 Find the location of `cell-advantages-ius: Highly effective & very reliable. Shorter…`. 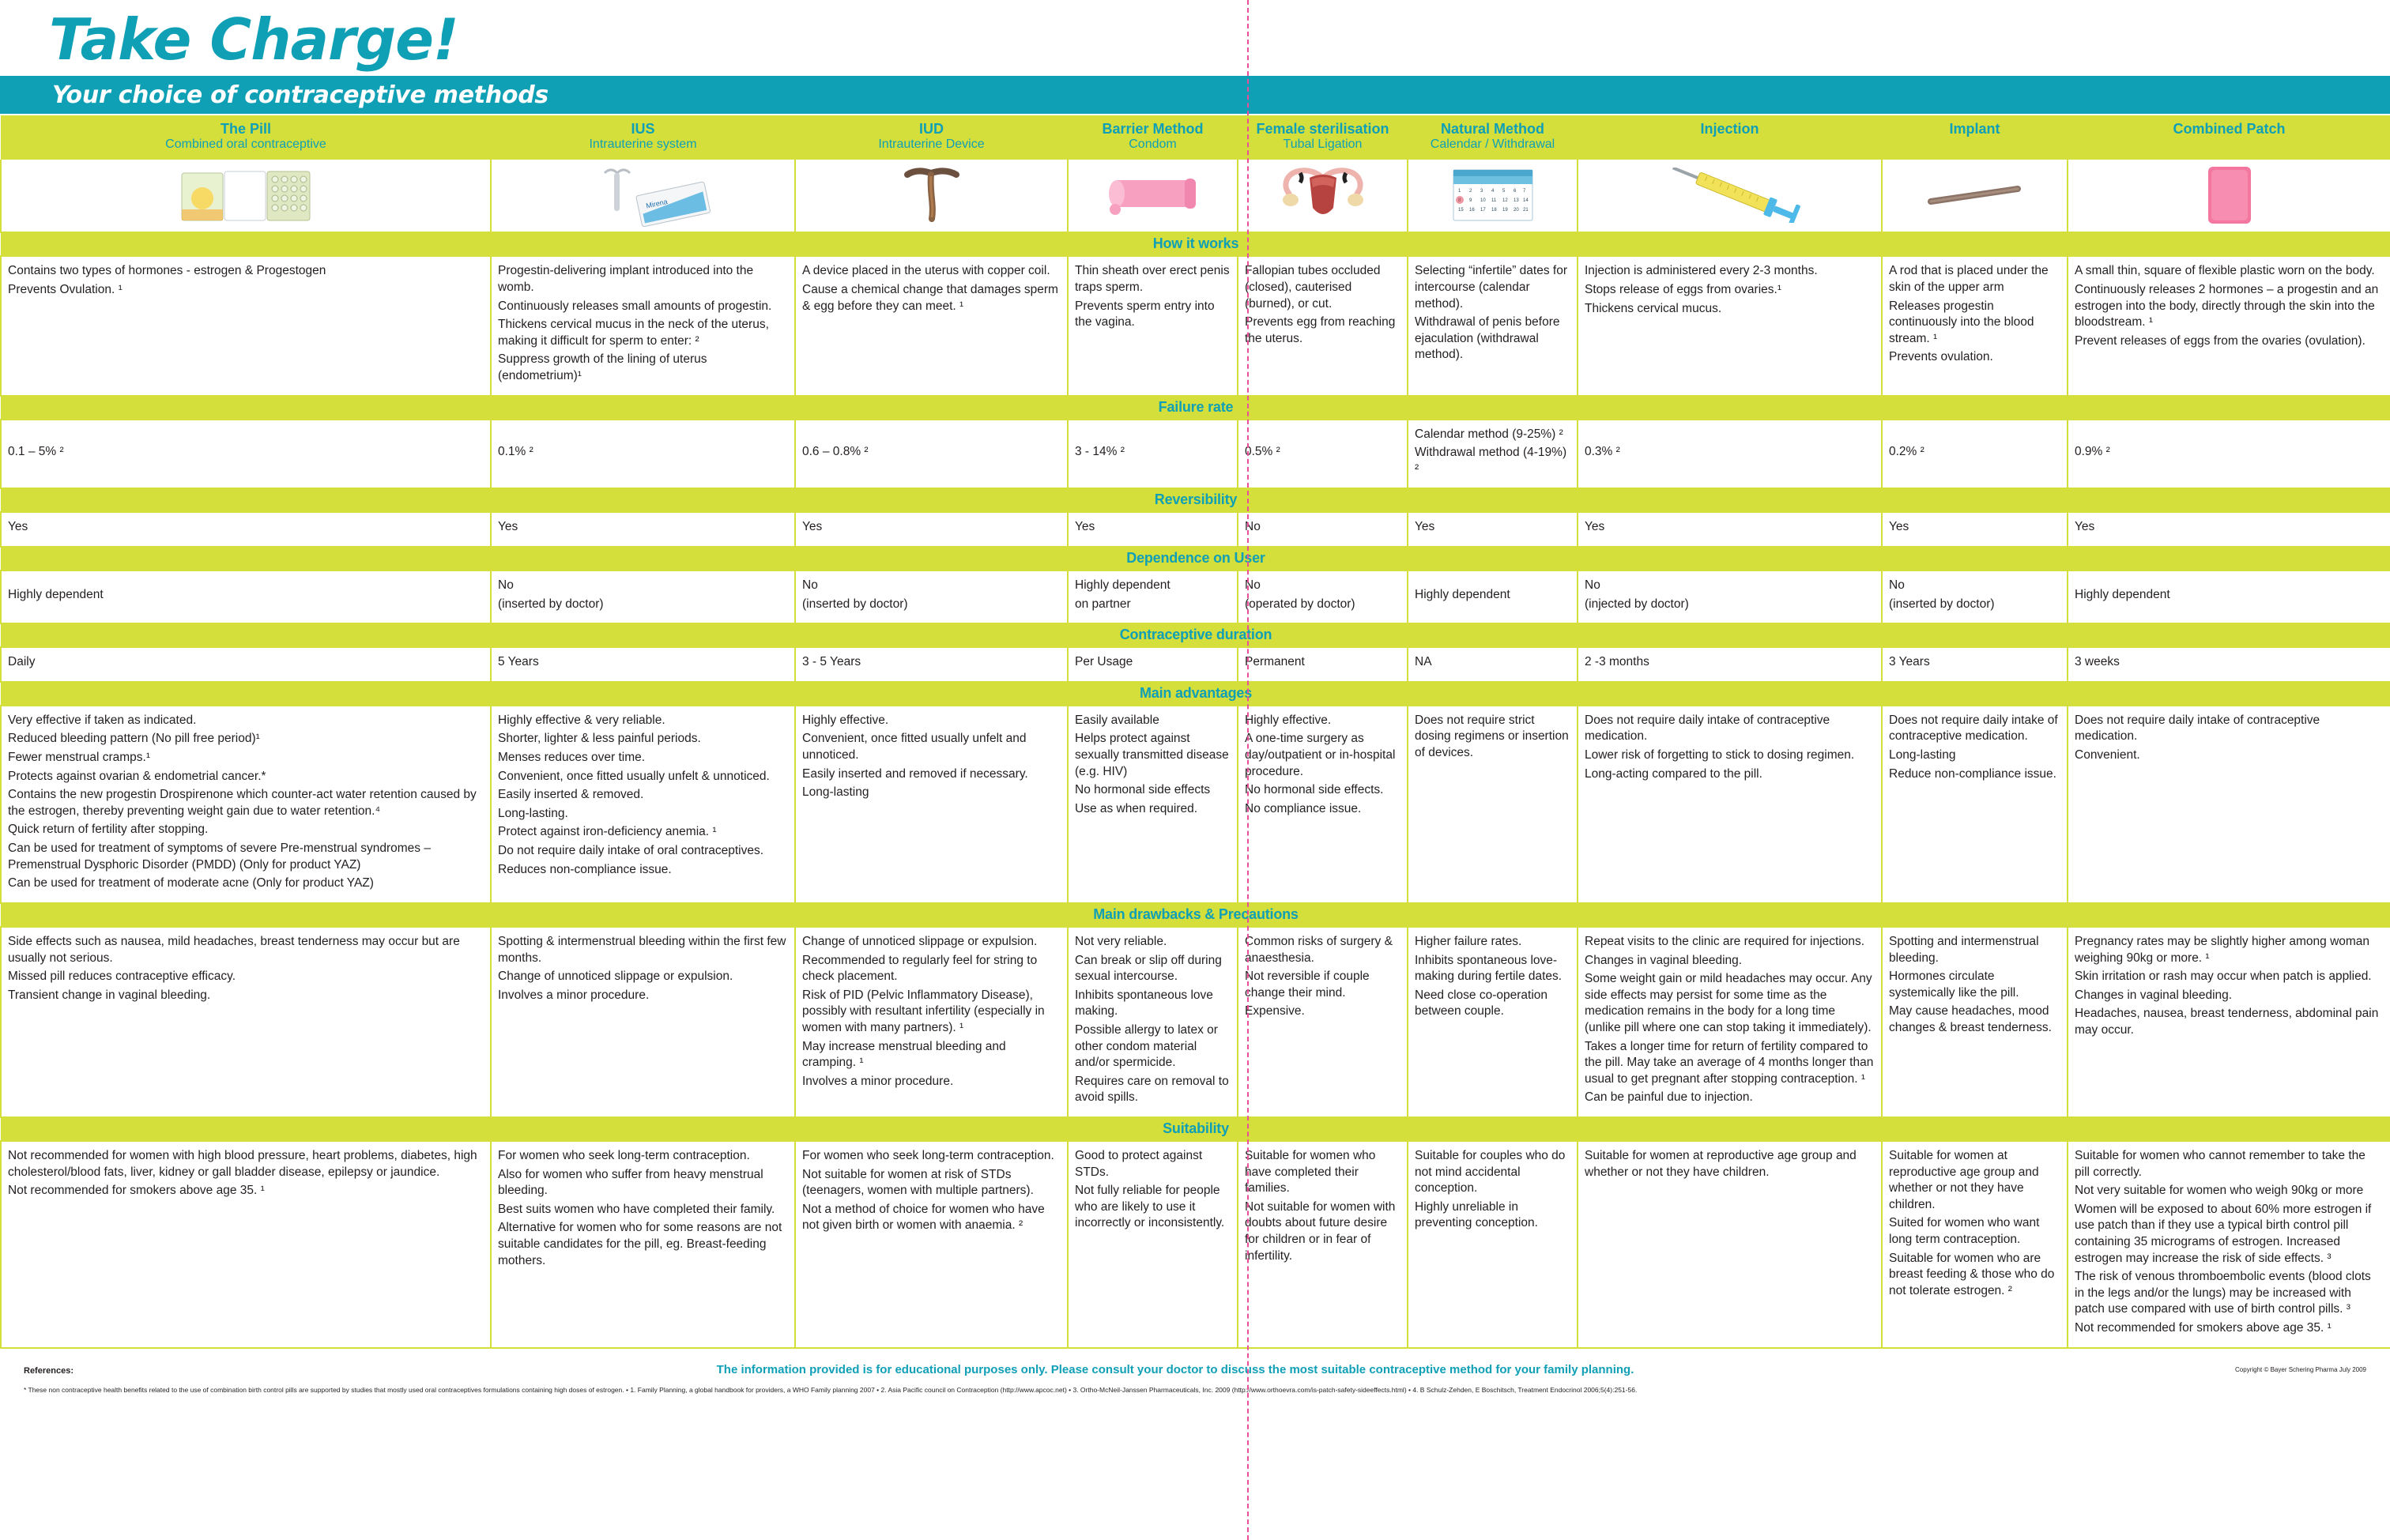

cell-advantages-ius: Highly effective & very reliable. Shorter… is located at coordinates (643, 804).